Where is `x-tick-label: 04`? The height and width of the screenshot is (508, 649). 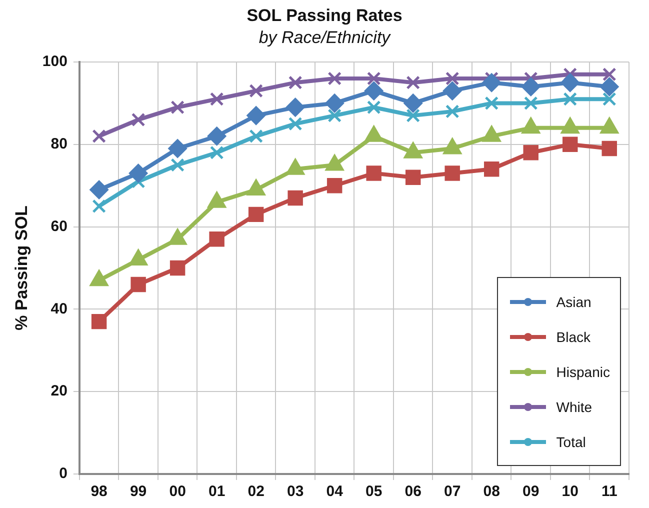
x-tick-label: 04 is located at coordinates (335, 491).